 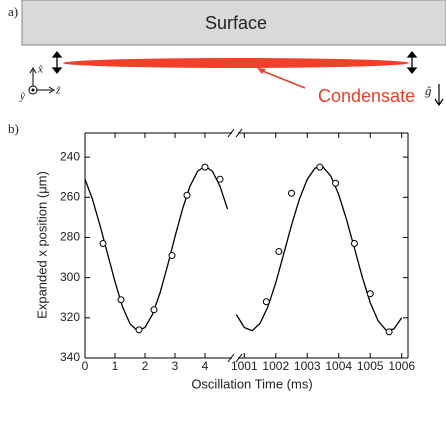 I want to click on x-tick-label: 1001, so click(x=244, y=366).